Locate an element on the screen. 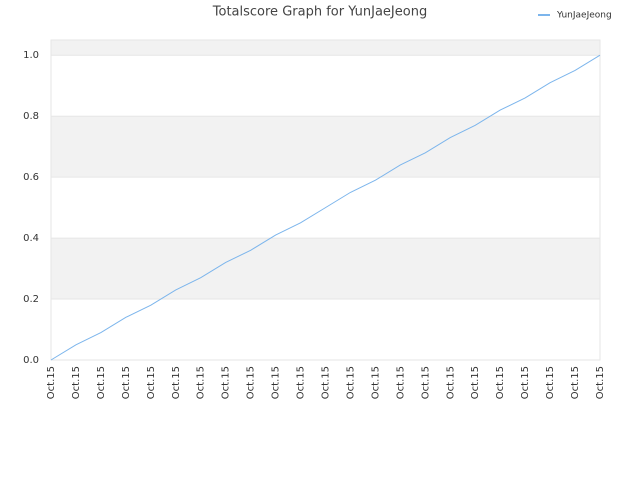 This screenshot has width=640, height=480. chart-title: Totalscore Graph for YunJaeJeong is located at coordinates (319, 12).